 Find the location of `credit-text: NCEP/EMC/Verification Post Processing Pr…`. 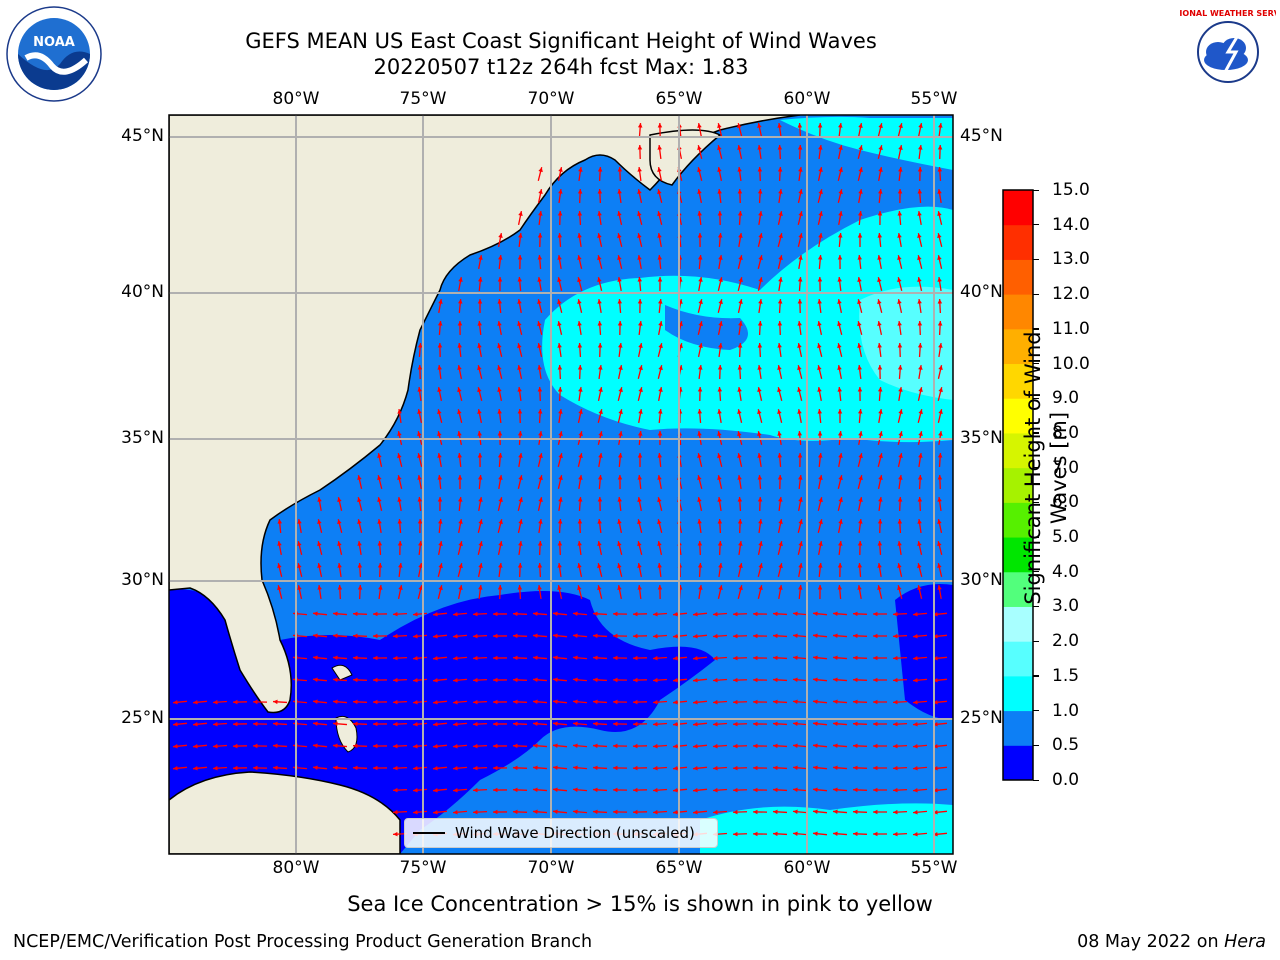

credit-text: NCEP/EMC/Verification Post Processing Pr… is located at coordinates (303, 942).